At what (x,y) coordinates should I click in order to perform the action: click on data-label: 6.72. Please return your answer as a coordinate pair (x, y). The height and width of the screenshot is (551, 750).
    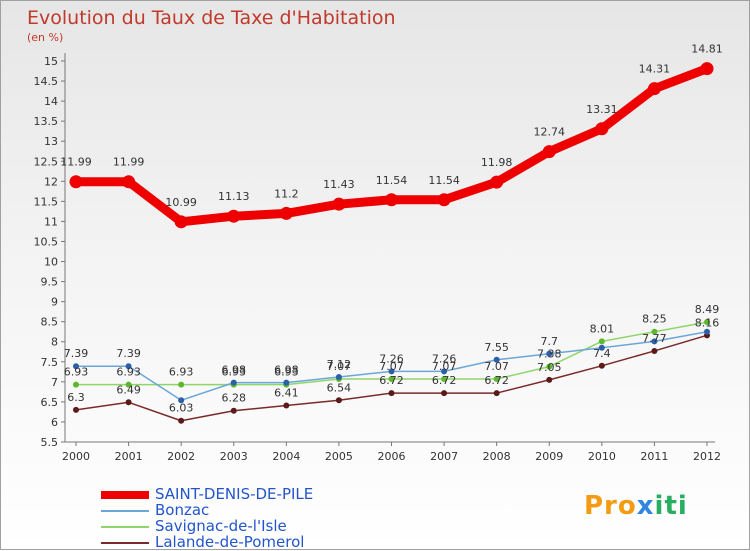
    Looking at the image, I should click on (444, 380).